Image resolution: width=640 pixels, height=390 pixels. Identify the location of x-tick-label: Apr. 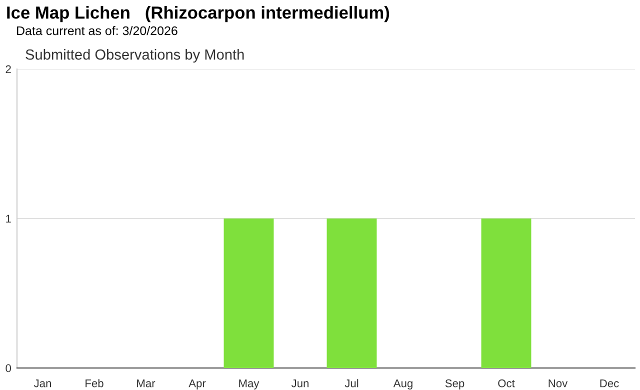
(197, 385).